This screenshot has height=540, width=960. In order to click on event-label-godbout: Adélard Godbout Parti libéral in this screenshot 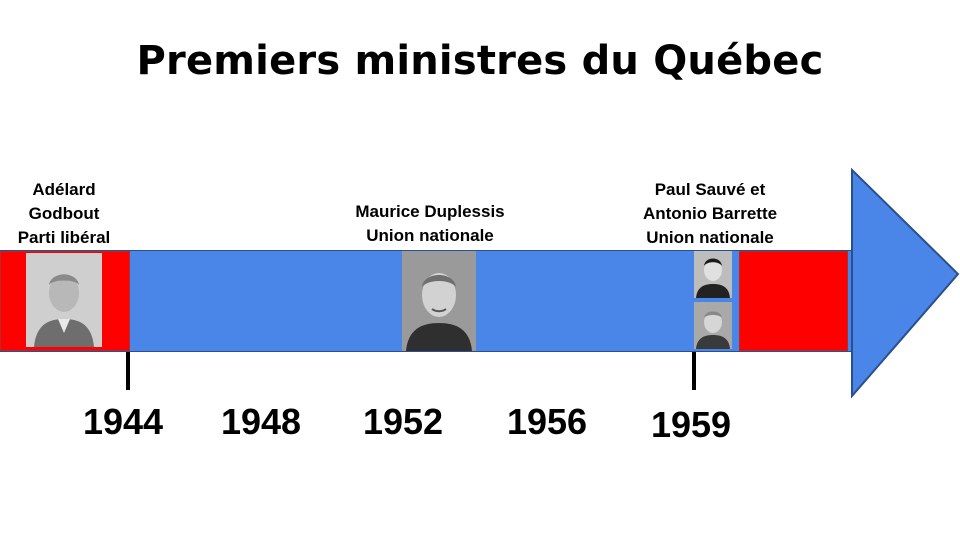, I will do `click(64, 214)`.